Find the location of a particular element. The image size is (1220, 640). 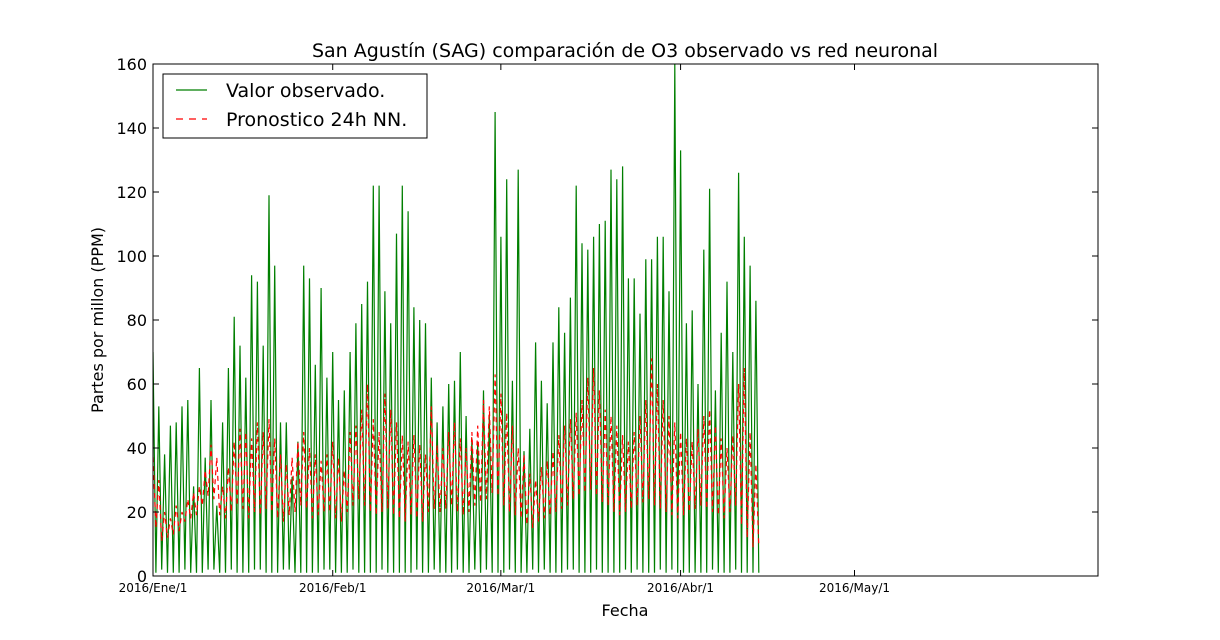

y-tick-label: 120 is located at coordinates (131, 192).